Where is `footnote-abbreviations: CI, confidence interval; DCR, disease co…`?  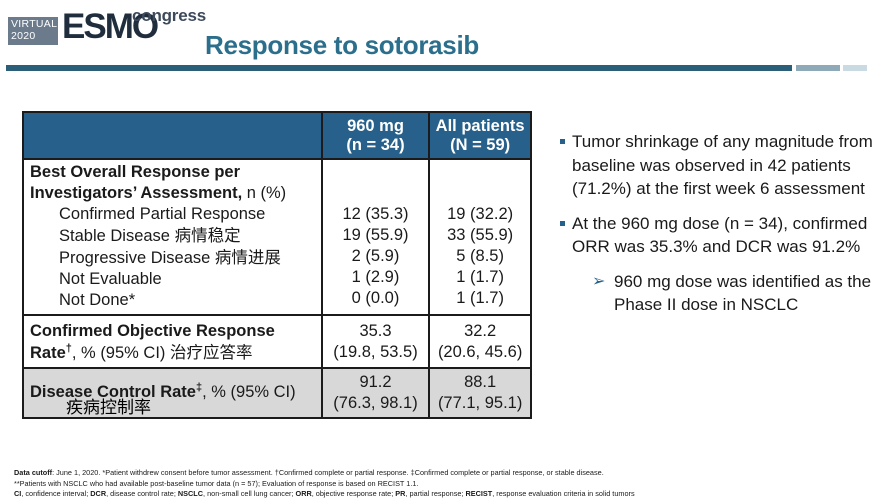
footnote-abbreviations: CI, confidence interval; DCR, disease co… is located at coordinates (444, 494).